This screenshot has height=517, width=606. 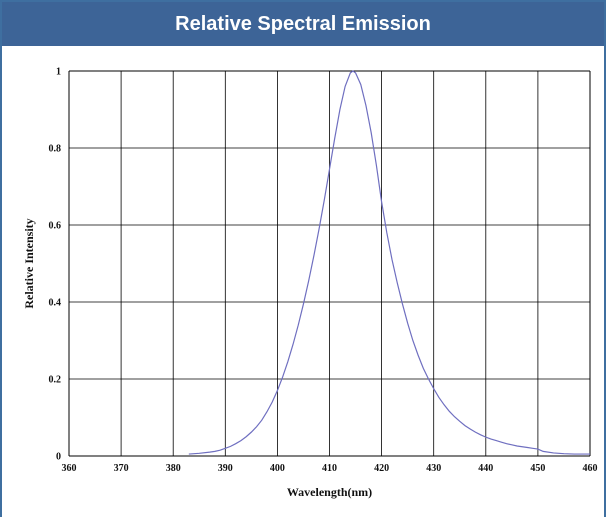 I want to click on x-tick-label: 370, so click(x=121, y=468).